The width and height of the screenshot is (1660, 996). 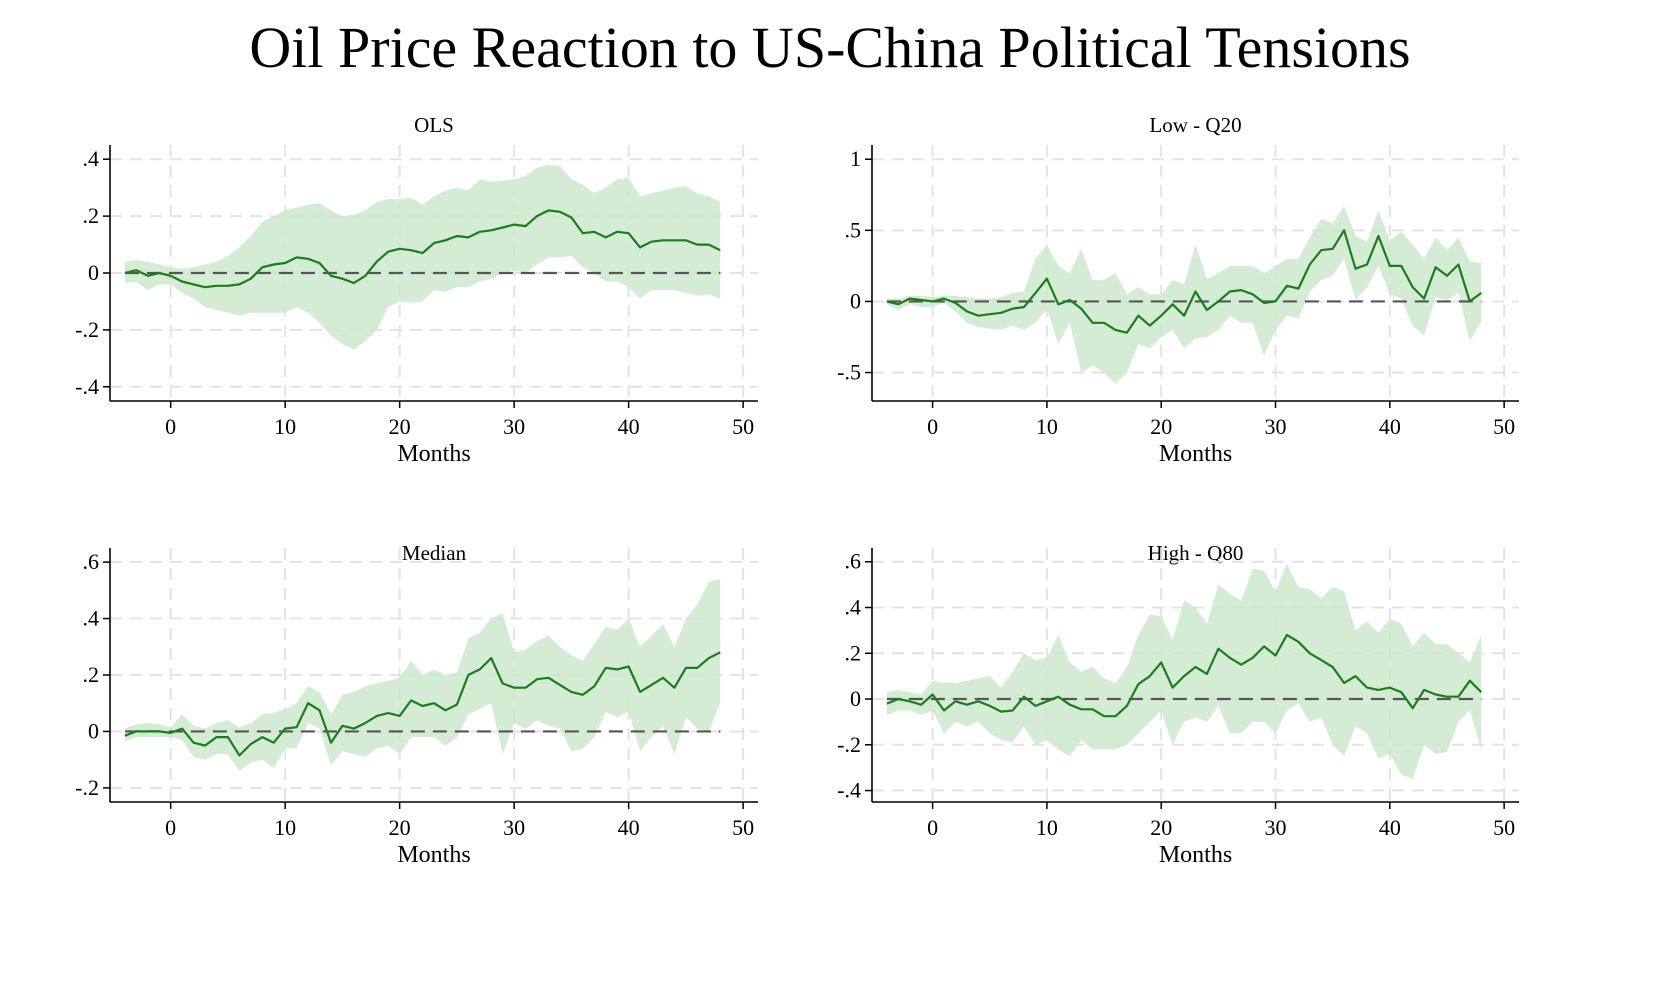 I want to click on panel-title: OLS, so click(x=434, y=125).